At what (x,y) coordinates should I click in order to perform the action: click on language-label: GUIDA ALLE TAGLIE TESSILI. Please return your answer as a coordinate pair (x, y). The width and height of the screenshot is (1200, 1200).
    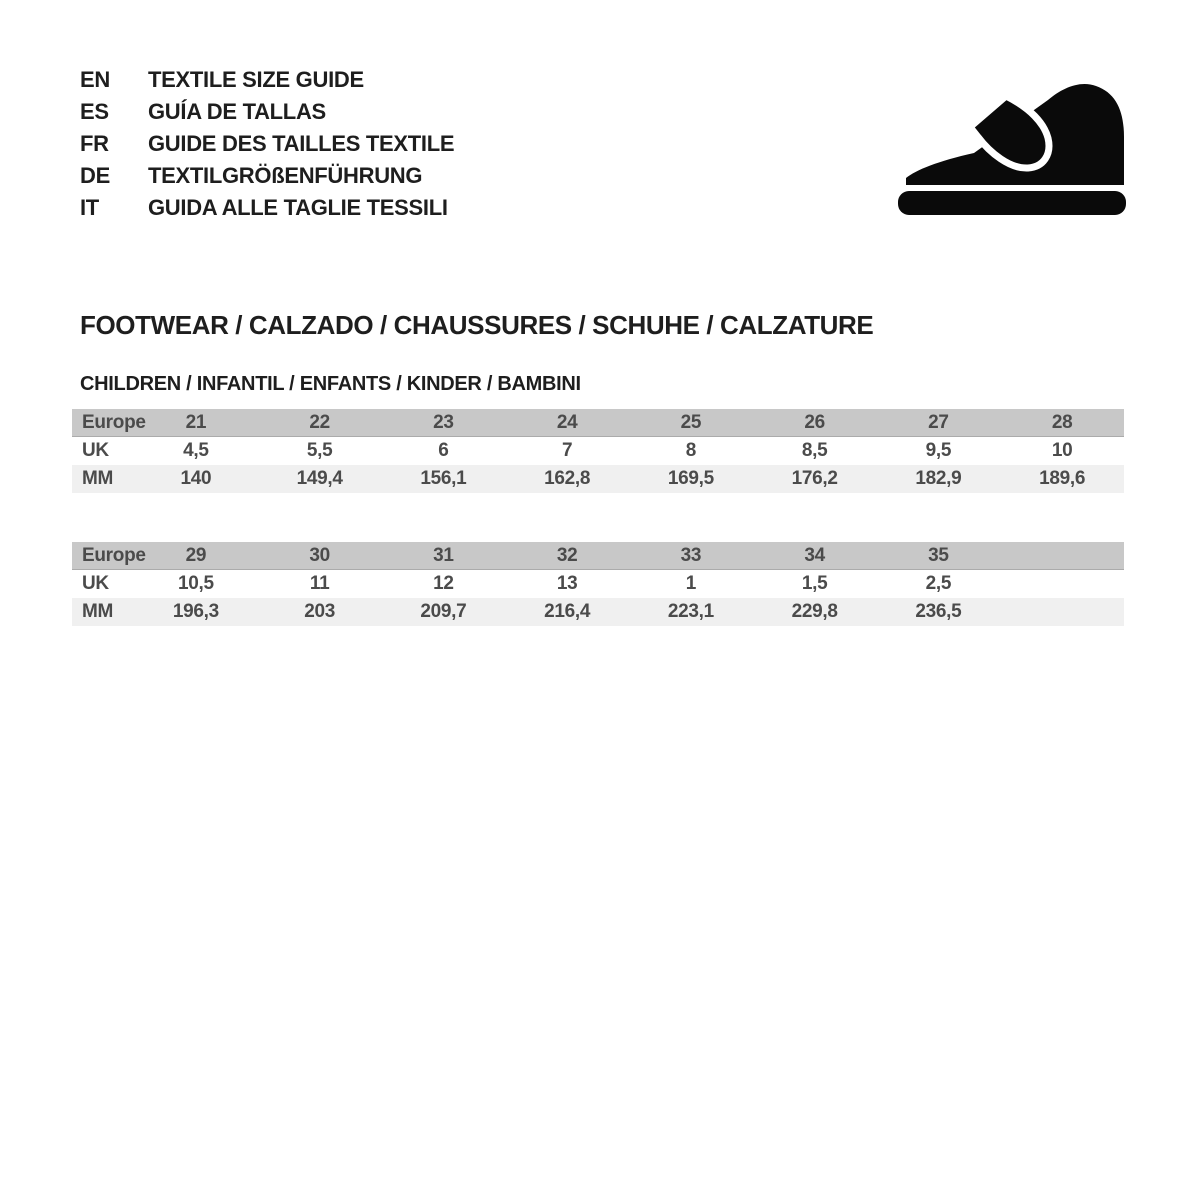
    Looking at the image, I should click on (298, 207).